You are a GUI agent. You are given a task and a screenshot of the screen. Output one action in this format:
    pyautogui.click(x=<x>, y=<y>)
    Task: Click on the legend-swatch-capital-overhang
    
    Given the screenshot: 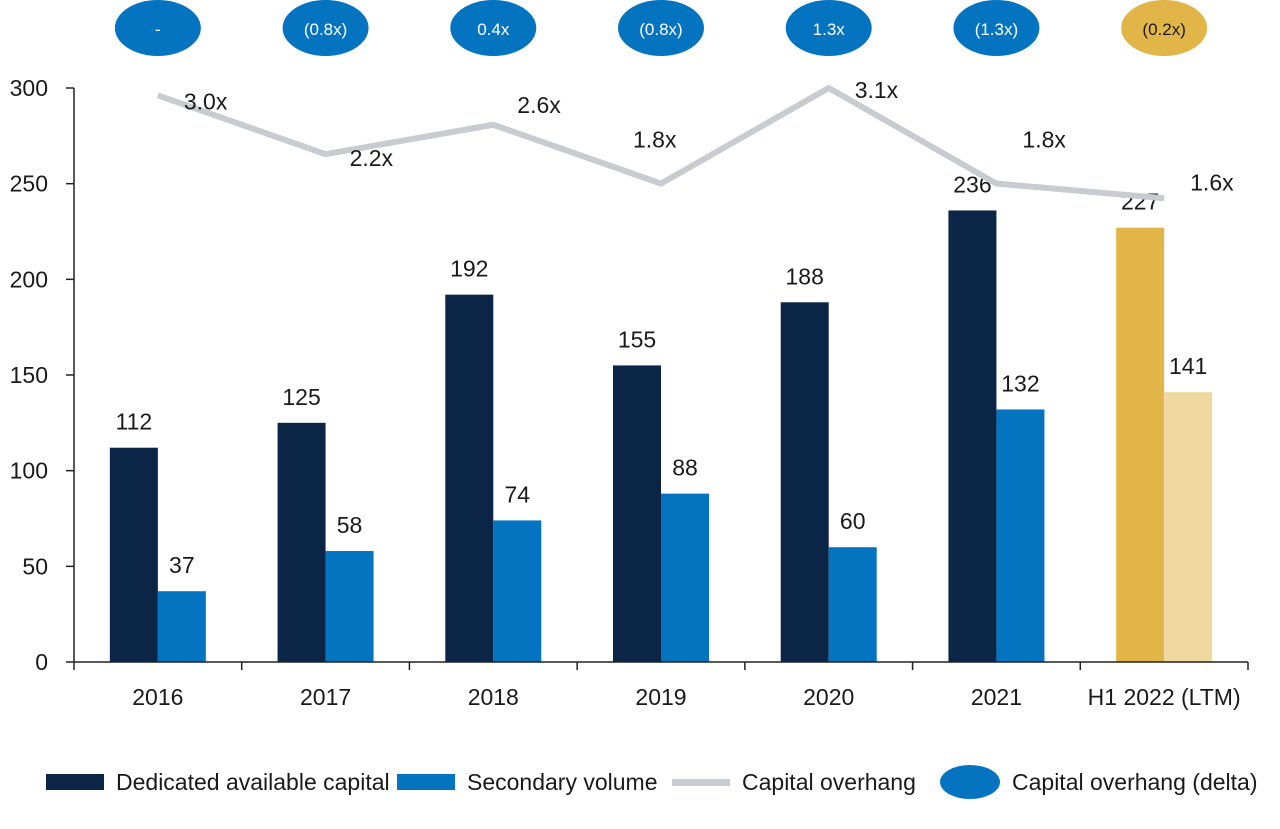 What is the action you would take?
    pyautogui.click(x=701, y=782)
    